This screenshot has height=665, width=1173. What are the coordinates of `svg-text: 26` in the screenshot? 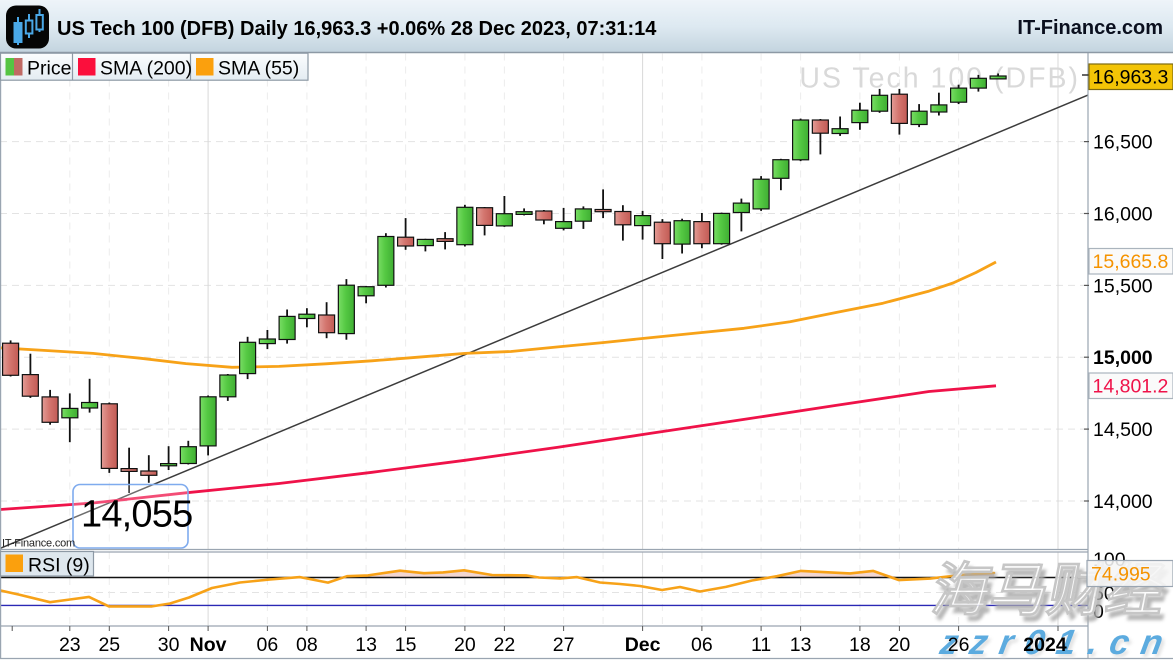 It's located at (959, 645).